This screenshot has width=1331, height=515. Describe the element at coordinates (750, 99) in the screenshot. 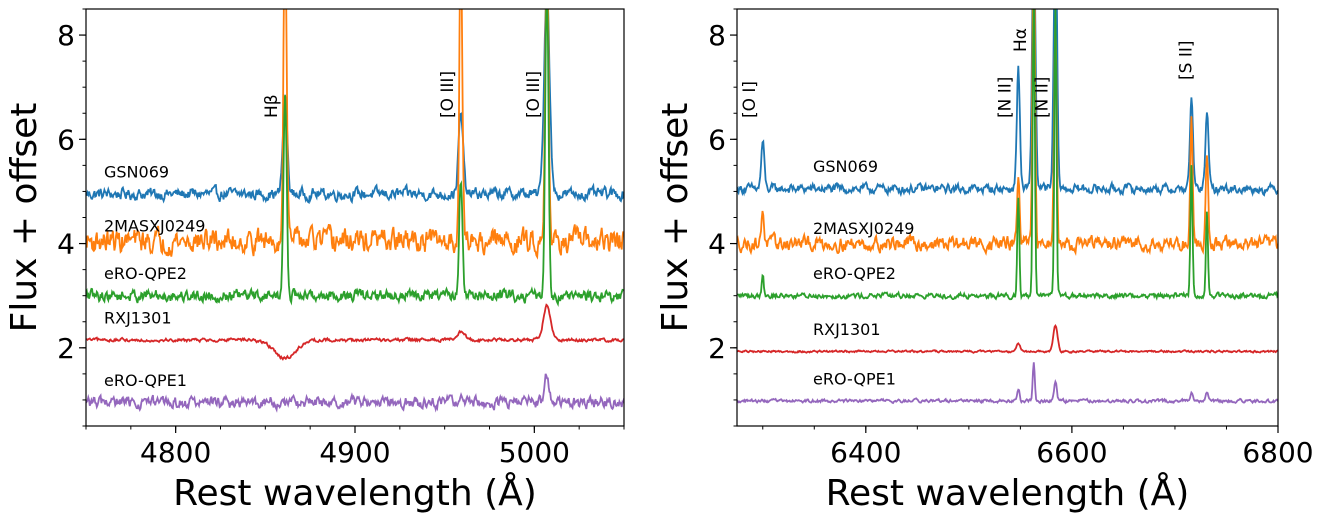

I see `emission-line-label: [O I]` at that location.